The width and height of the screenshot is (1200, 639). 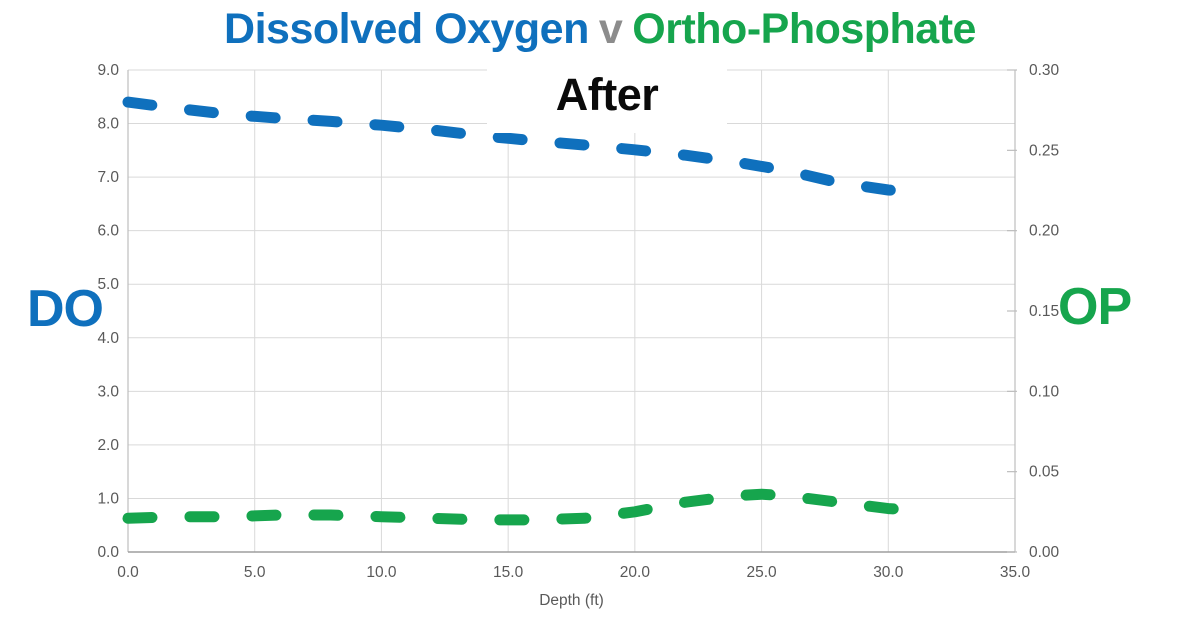 What do you see at coordinates (108, 231) in the screenshot?
I see `left-y-tick-label: 6.0` at bounding box center [108, 231].